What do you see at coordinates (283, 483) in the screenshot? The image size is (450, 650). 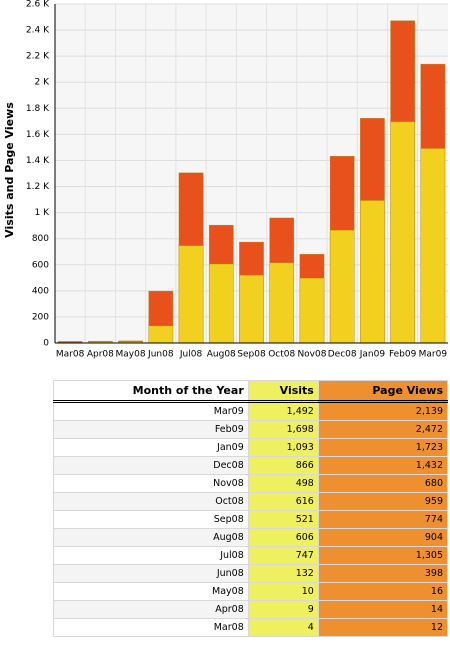 I see `cell: 498` at bounding box center [283, 483].